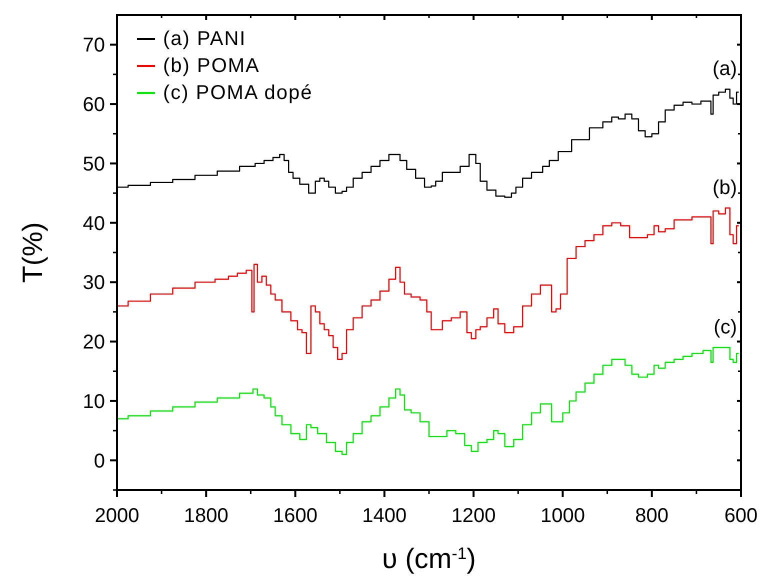 The image size is (763, 580). What do you see at coordinates (93, 45) in the screenshot?
I see `y-tick-label: 70` at bounding box center [93, 45].